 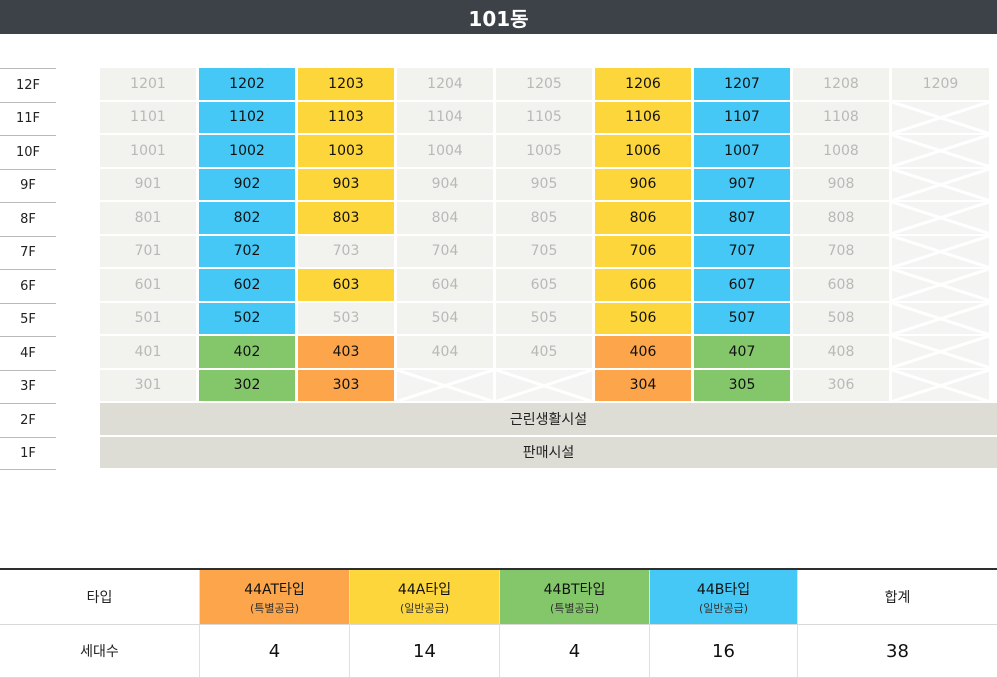 What do you see at coordinates (841, 385) in the screenshot?
I see `unit-cell: 306` at bounding box center [841, 385].